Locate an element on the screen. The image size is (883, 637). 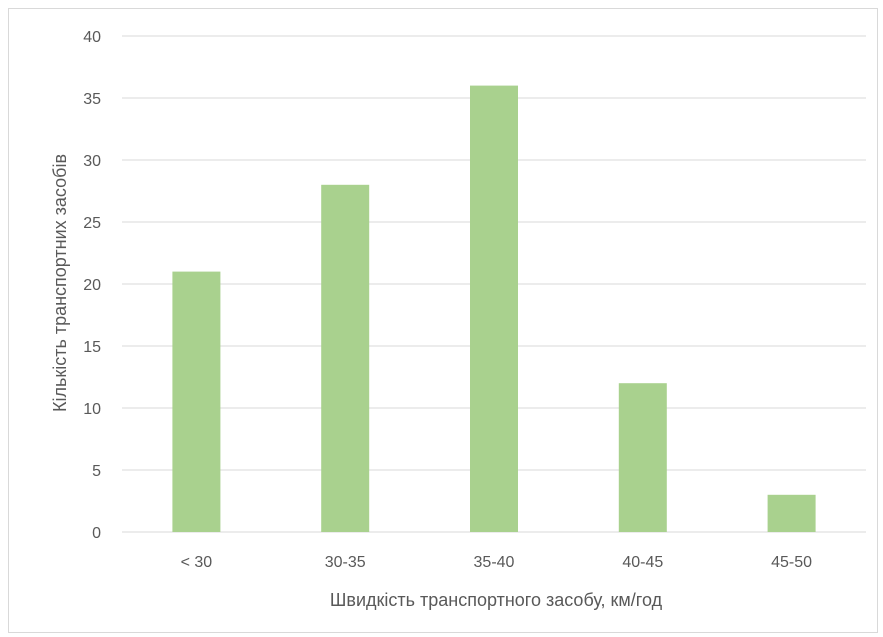
y-tick-label: 15 is located at coordinates (92, 347).